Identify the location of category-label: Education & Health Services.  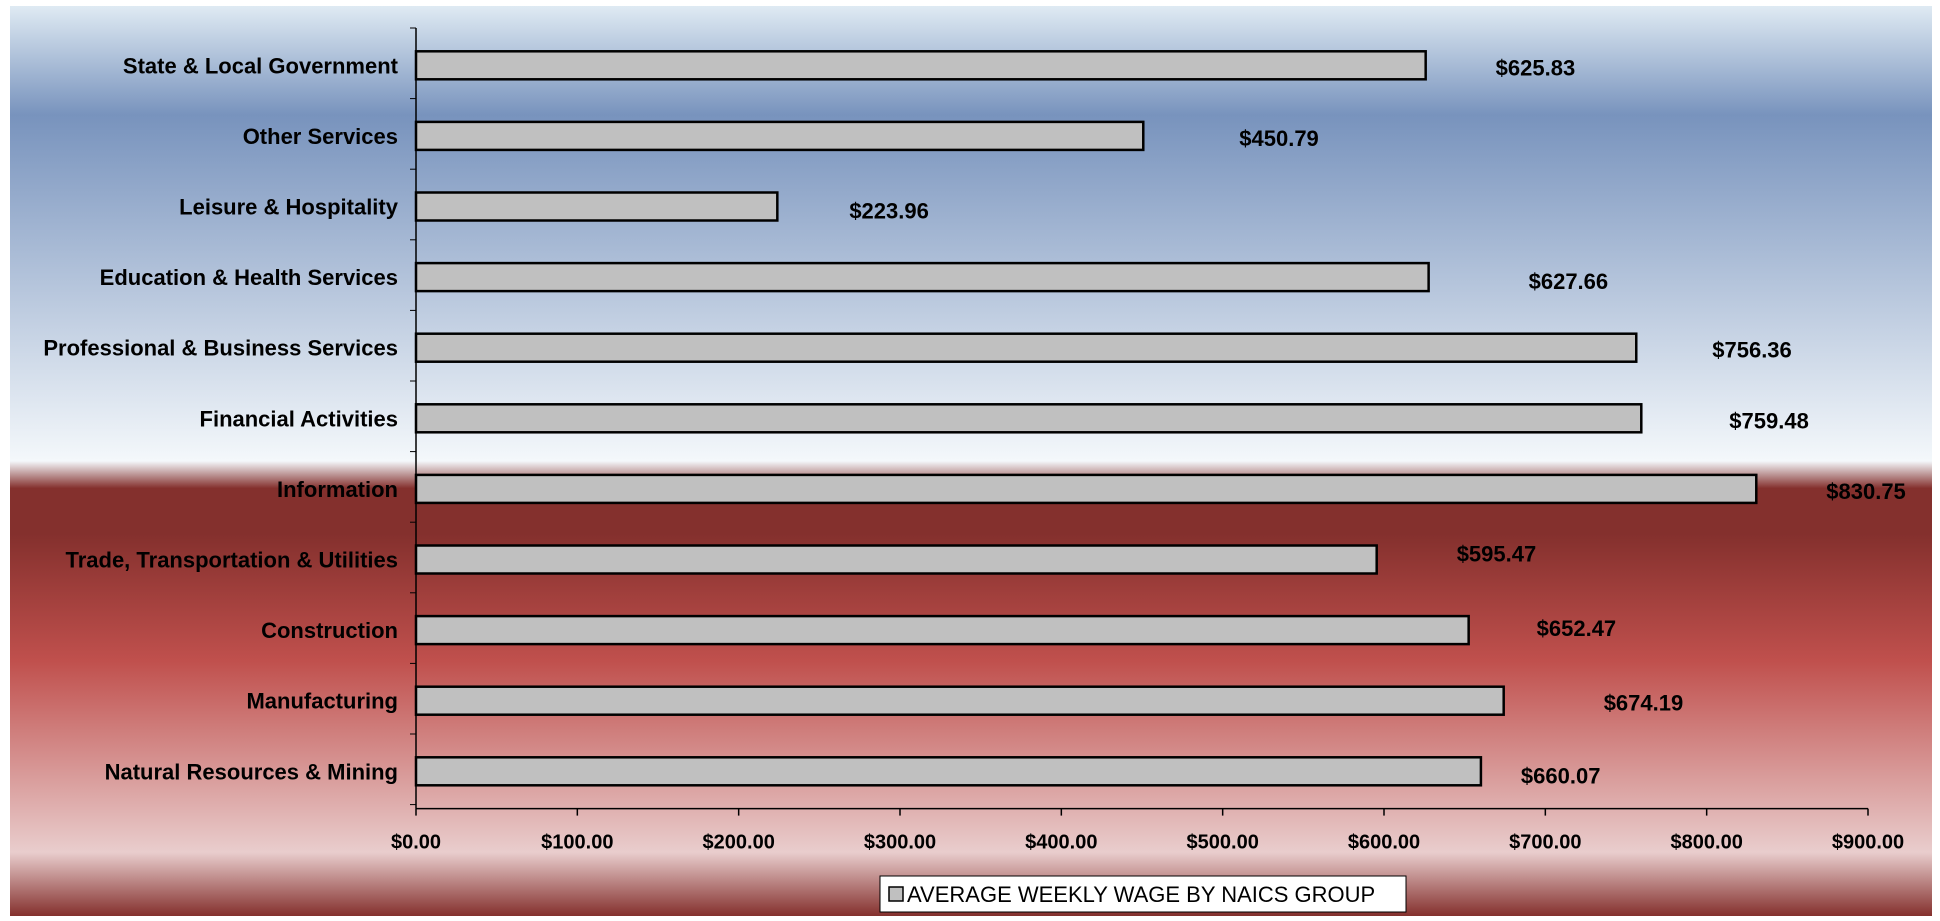
(249, 277).